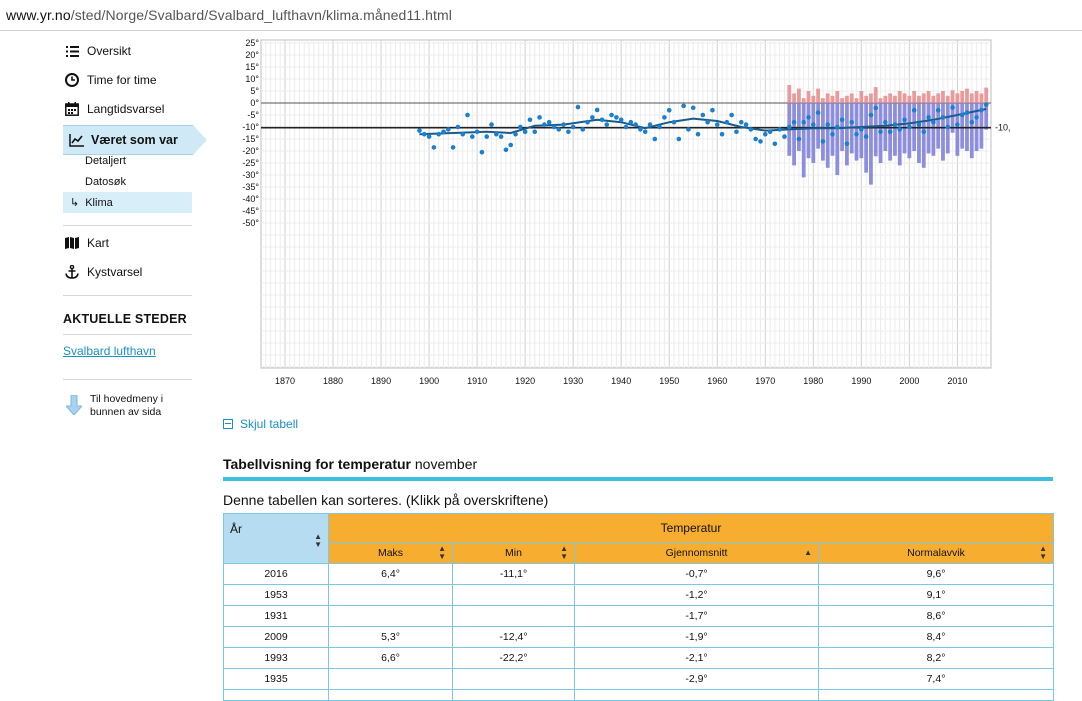 The image size is (1082, 701). What do you see at coordinates (250, 151) in the screenshot?
I see `y-tick-label: -20°` at bounding box center [250, 151].